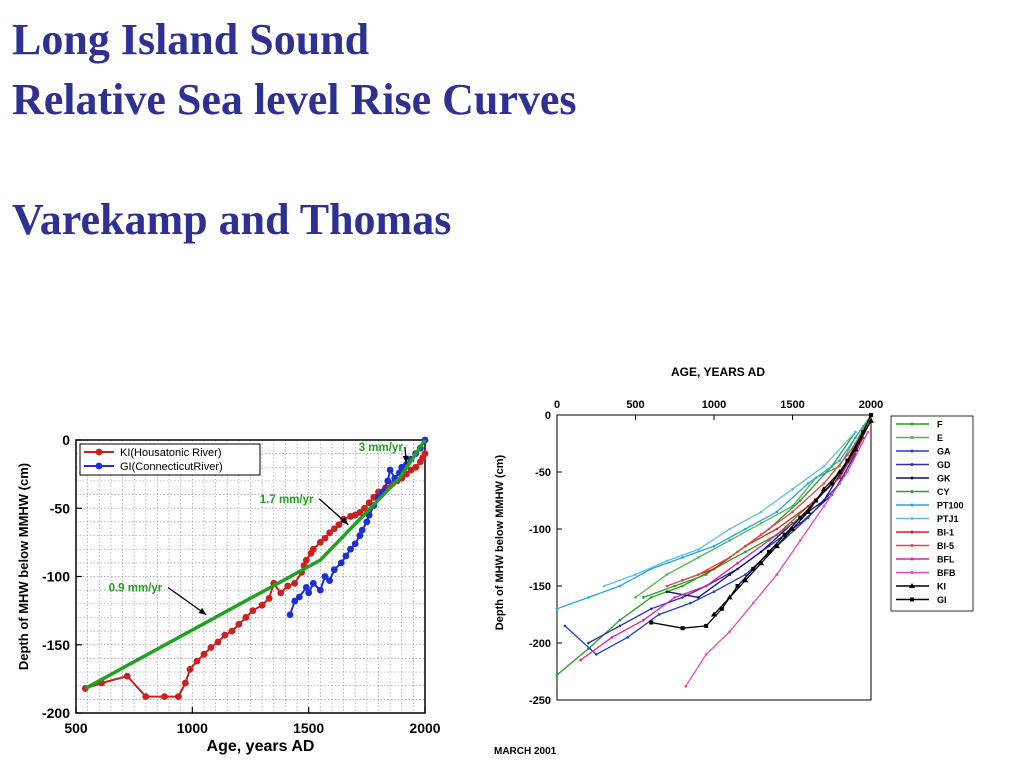  I want to click on data-point-bfb, so click(777, 574).